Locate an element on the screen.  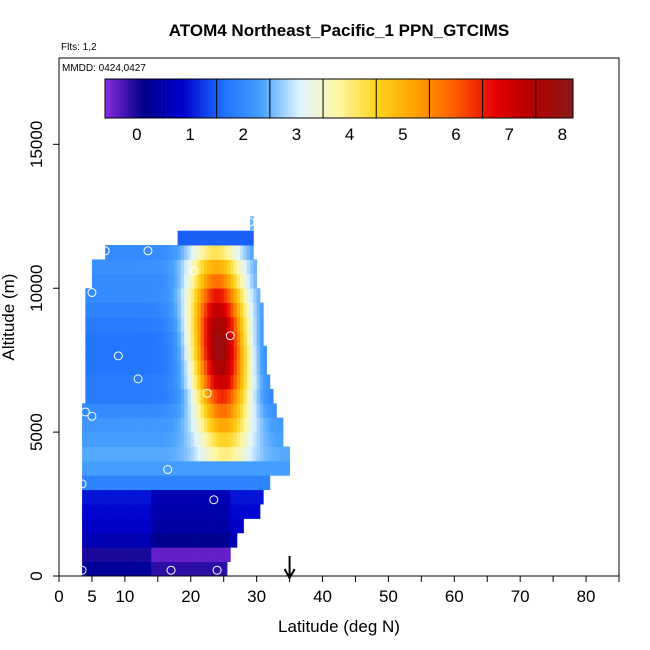
colorbar-tick-label: 8 is located at coordinates (562, 134).